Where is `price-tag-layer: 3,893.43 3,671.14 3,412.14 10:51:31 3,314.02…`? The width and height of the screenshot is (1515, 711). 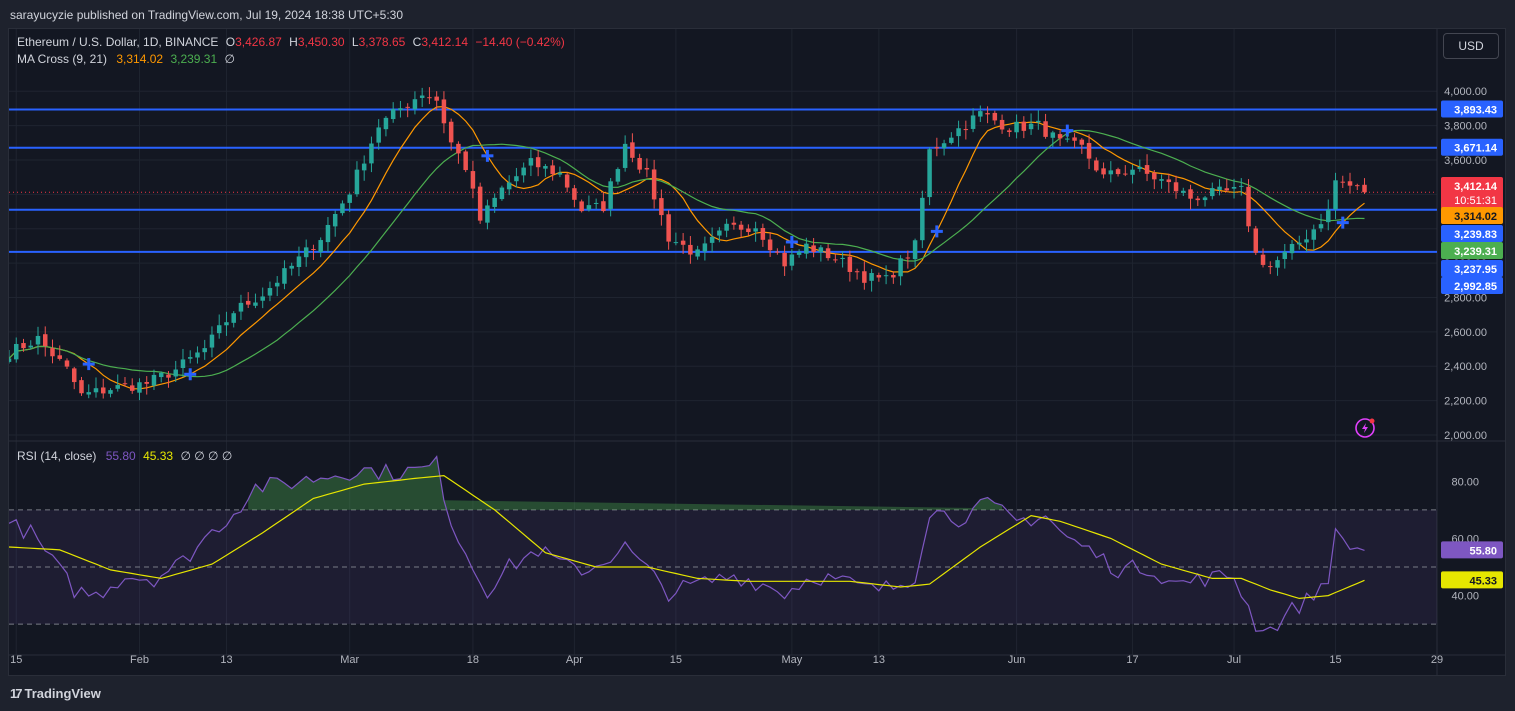
price-tag-layer: 3,893.43 3,671.14 3,412.14 10:51:31 3,314.02… is located at coordinates (1472, 344).